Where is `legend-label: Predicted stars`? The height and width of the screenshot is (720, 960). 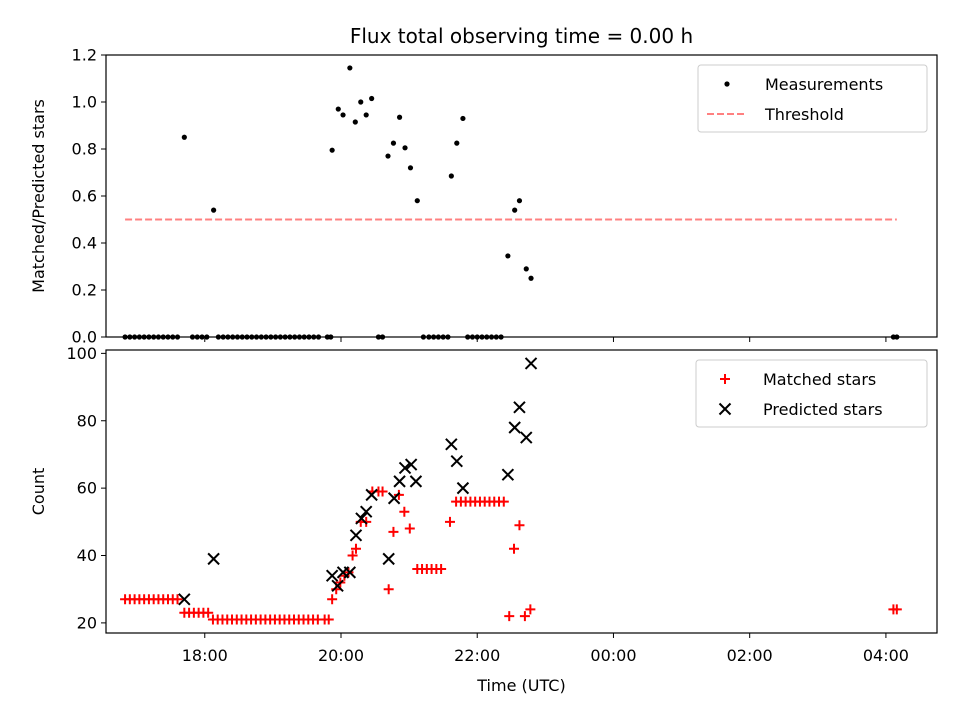
legend-label: Predicted stars is located at coordinates (823, 409).